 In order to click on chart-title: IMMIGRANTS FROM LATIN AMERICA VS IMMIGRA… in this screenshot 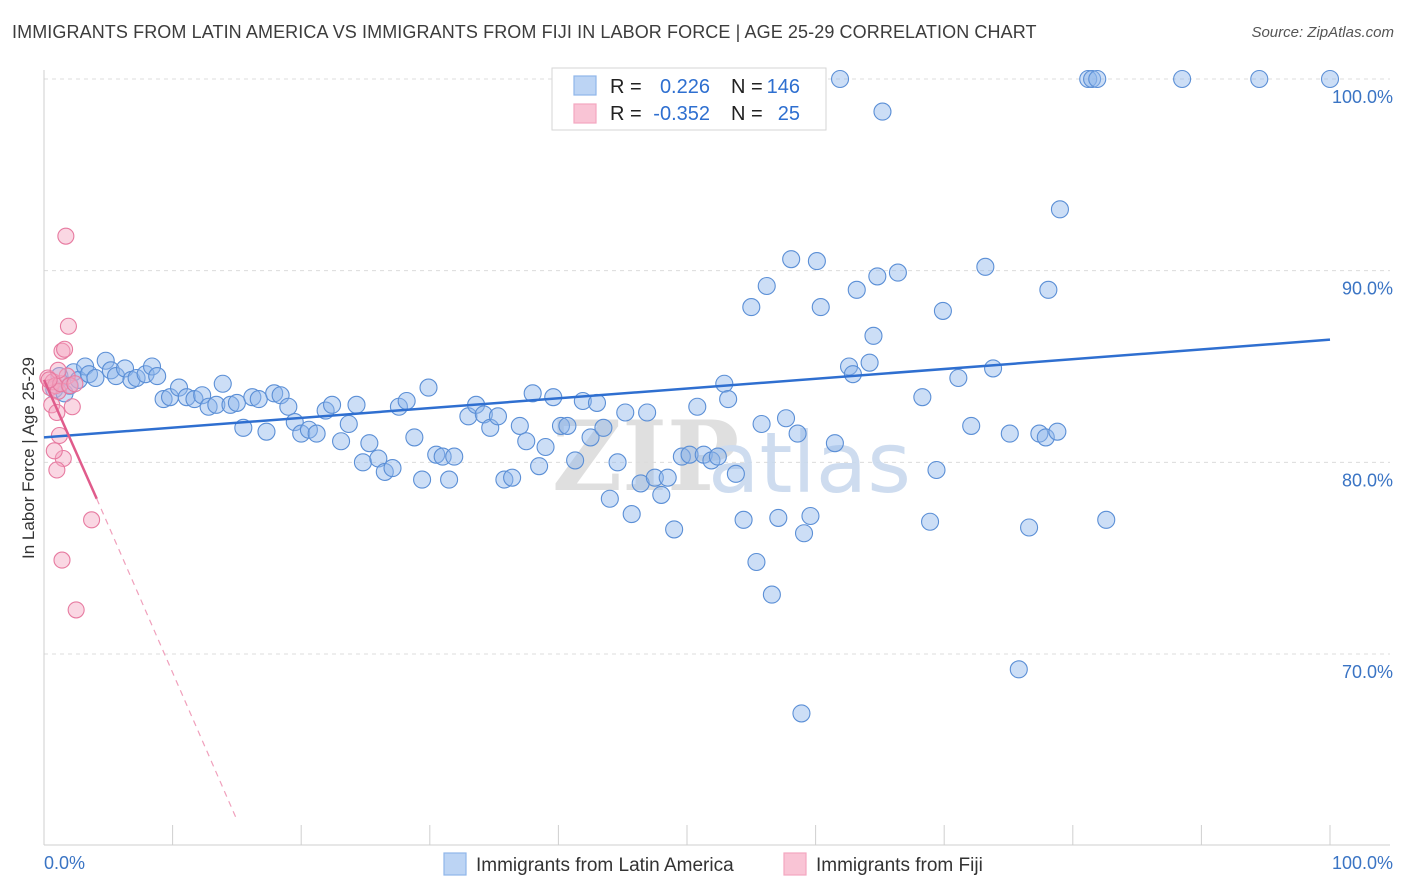, I will do `click(524, 32)`.